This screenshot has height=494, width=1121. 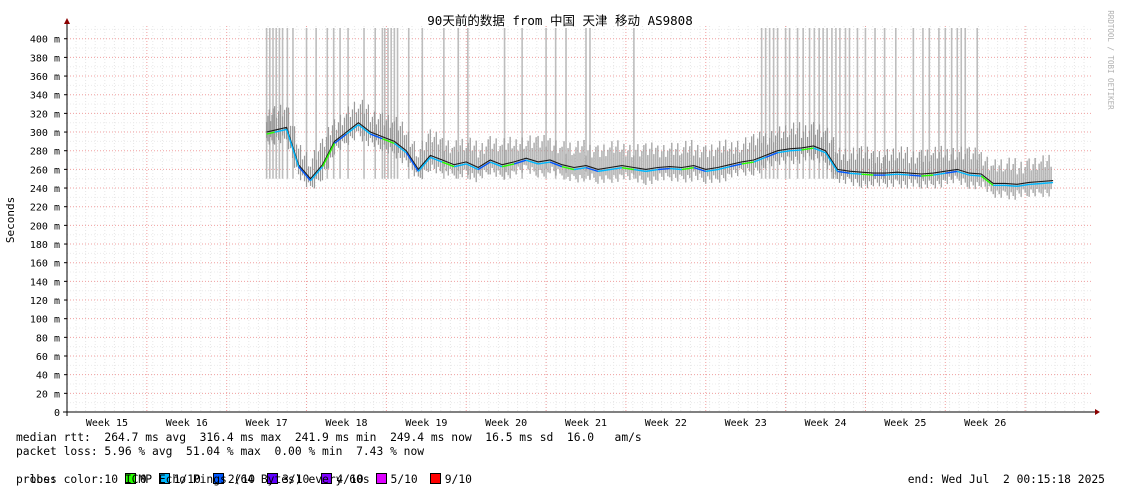 What do you see at coordinates (187, 423) in the screenshot?
I see `x-tick-label: Week 16` at bounding box center [187, 423].